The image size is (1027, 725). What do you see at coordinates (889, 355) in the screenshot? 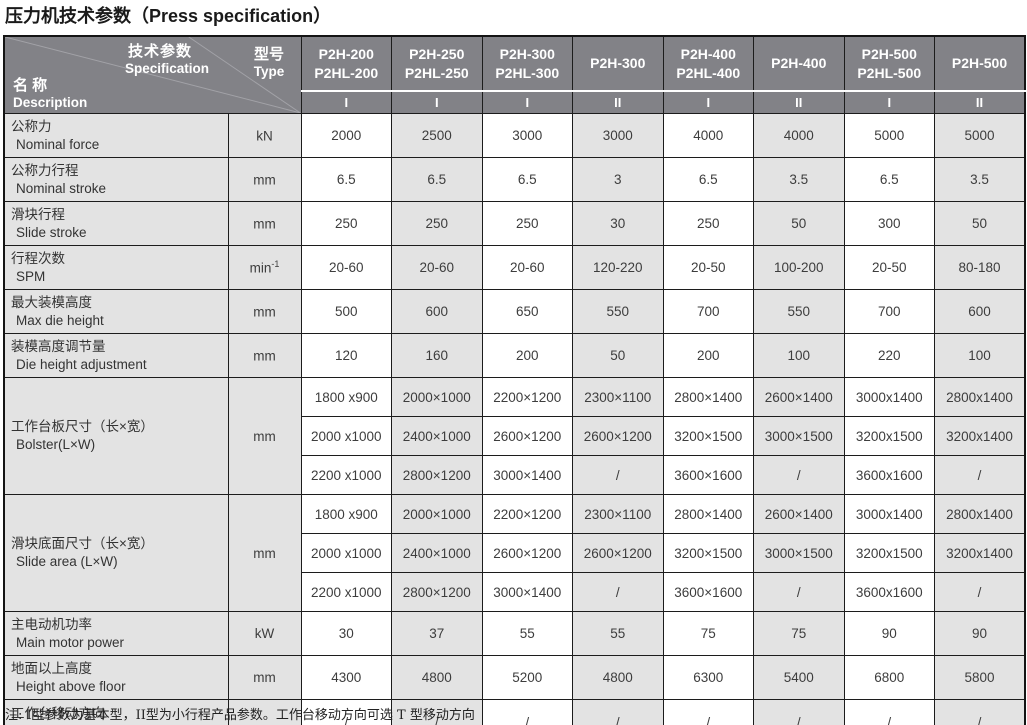
I see `value-cell: 220` at bounding box center [889, 355].